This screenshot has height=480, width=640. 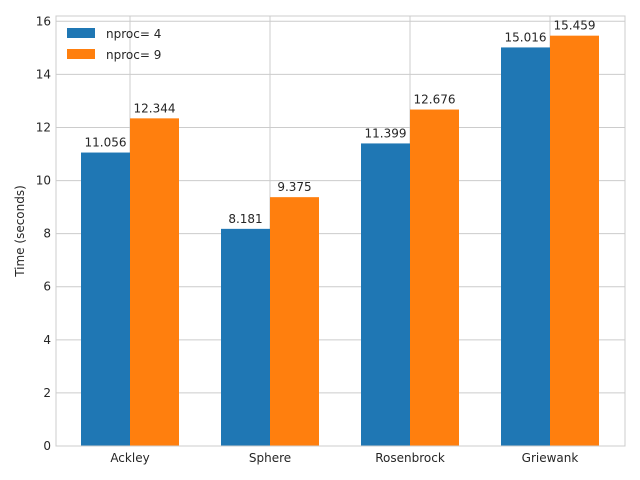 I want to click on y-tick-label: 0, so click(x=47, y=446).